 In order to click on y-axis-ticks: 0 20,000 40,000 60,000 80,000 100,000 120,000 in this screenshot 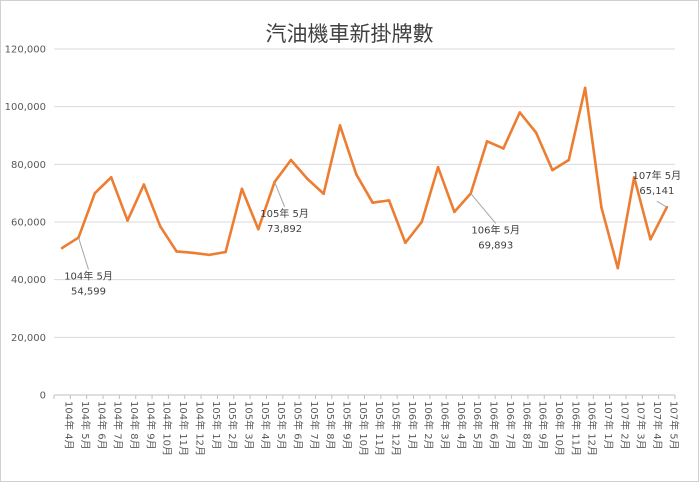, I will do `click(25, 223)`.